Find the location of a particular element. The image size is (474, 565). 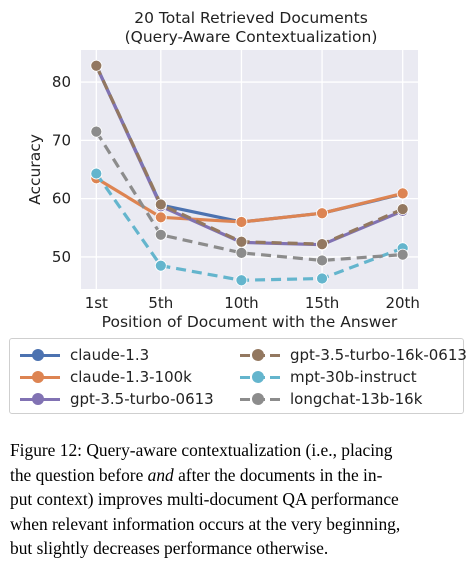

legend-item: gpt-3.5-turbo-16k-0613 is located at coordinates (352, 355).